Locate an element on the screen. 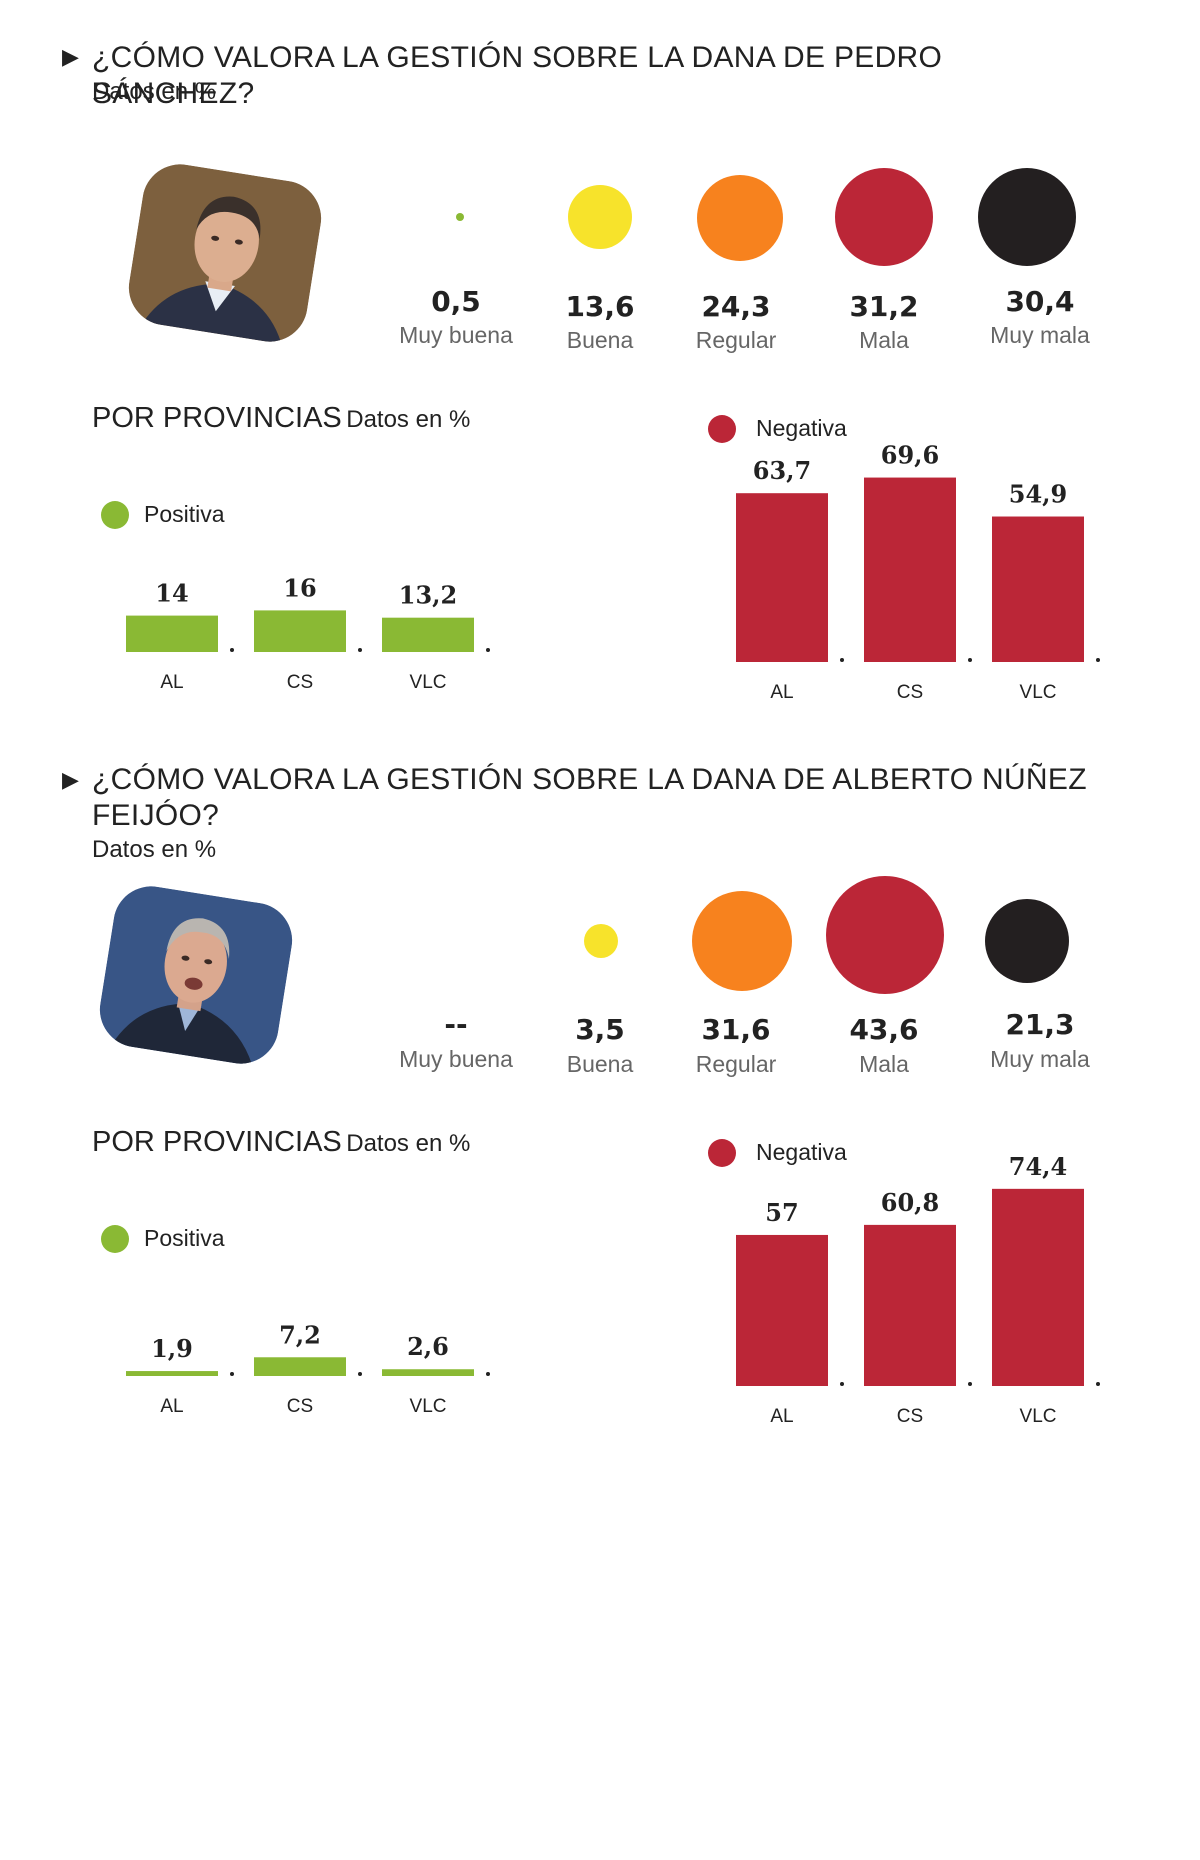 Image resolution: width=1200 pixels, height=1860 pixels. bar-value-label: 74,4 is located at coordinates (1038, 1167).